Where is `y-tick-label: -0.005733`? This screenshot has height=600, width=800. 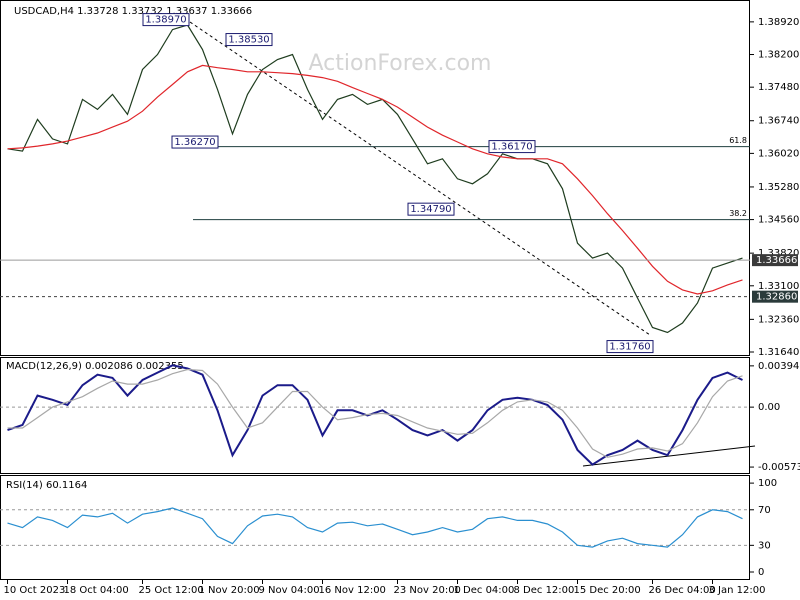 y-tick-label: -0.005733 is located at coordinates (779, 467).